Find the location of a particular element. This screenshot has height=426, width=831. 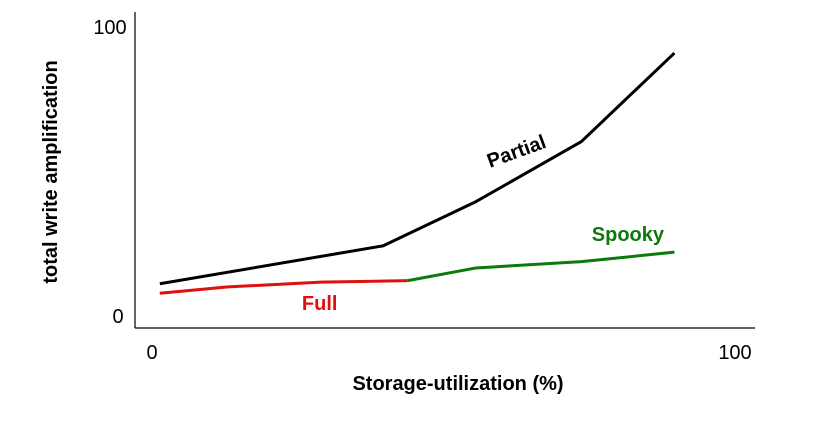

x-axis-title: Storage-utilization (%) is located at coordinates (457, 384).